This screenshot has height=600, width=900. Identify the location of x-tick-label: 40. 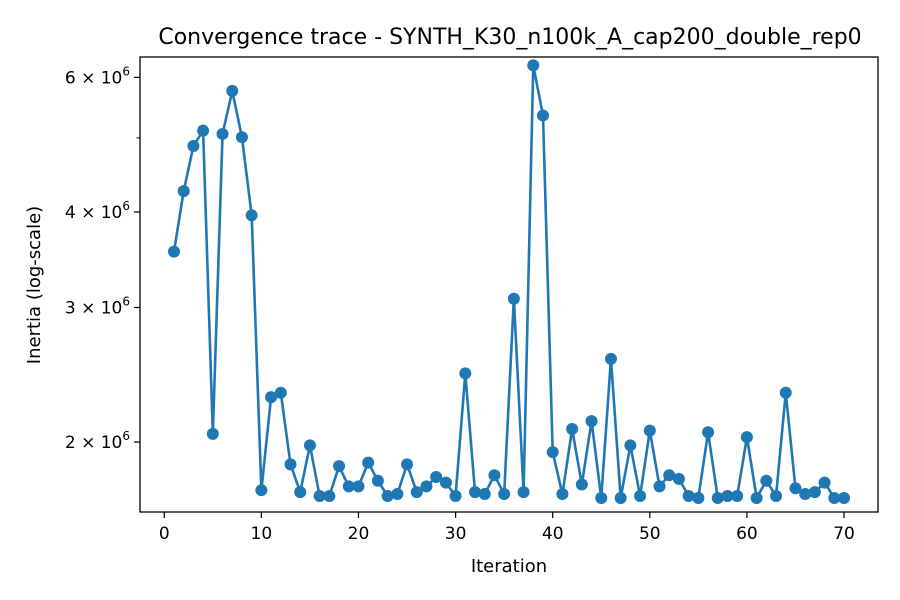
(553, 534).